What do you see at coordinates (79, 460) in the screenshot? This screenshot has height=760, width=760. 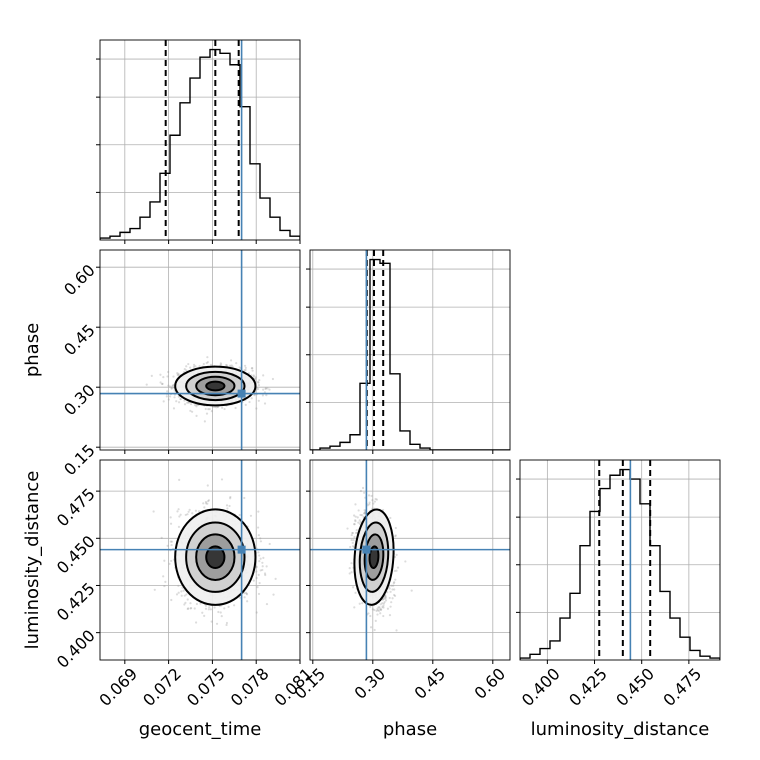 I see `y-tick-label-phase-0.15: 0.15` at bounding box center [79, 460].